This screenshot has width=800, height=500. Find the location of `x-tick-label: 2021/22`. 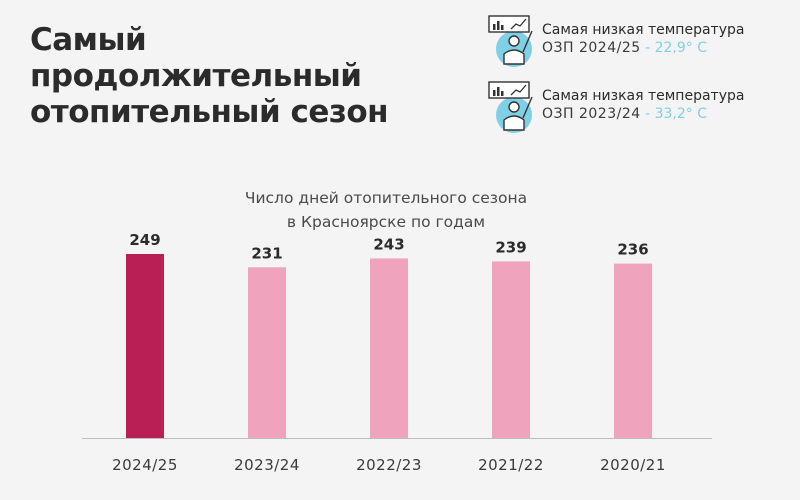

x-tick-label: 2021/22 is located at coordinates (511, 465).